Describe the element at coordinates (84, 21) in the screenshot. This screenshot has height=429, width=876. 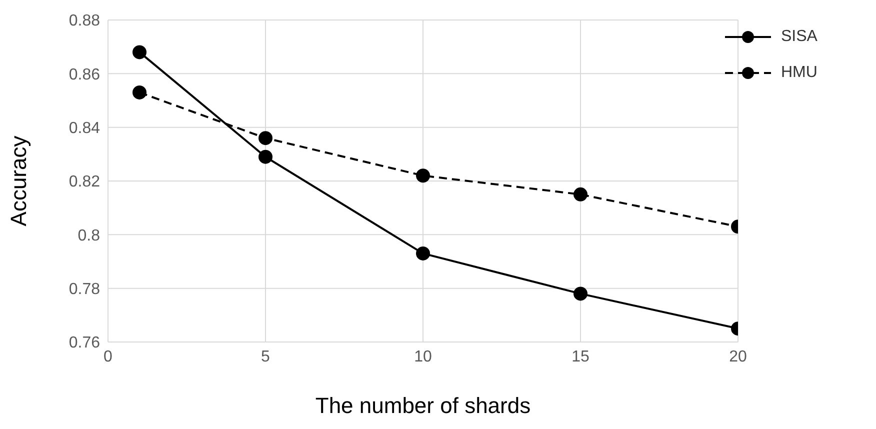
I see `y-tick-label: 0.88` at that location.